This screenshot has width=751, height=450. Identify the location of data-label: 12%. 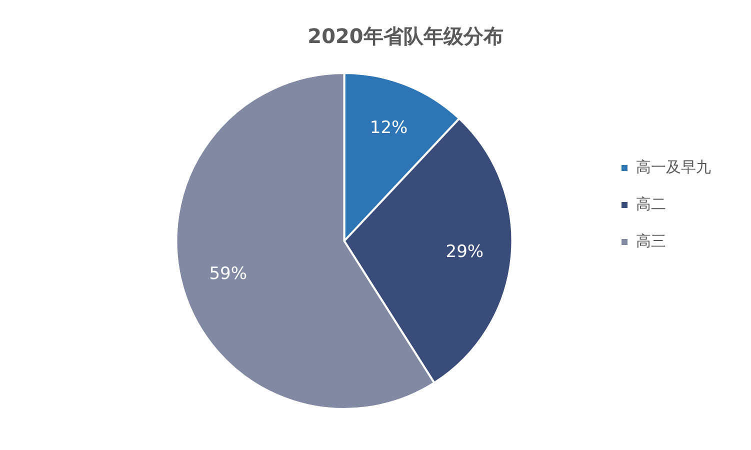
(389, 128).